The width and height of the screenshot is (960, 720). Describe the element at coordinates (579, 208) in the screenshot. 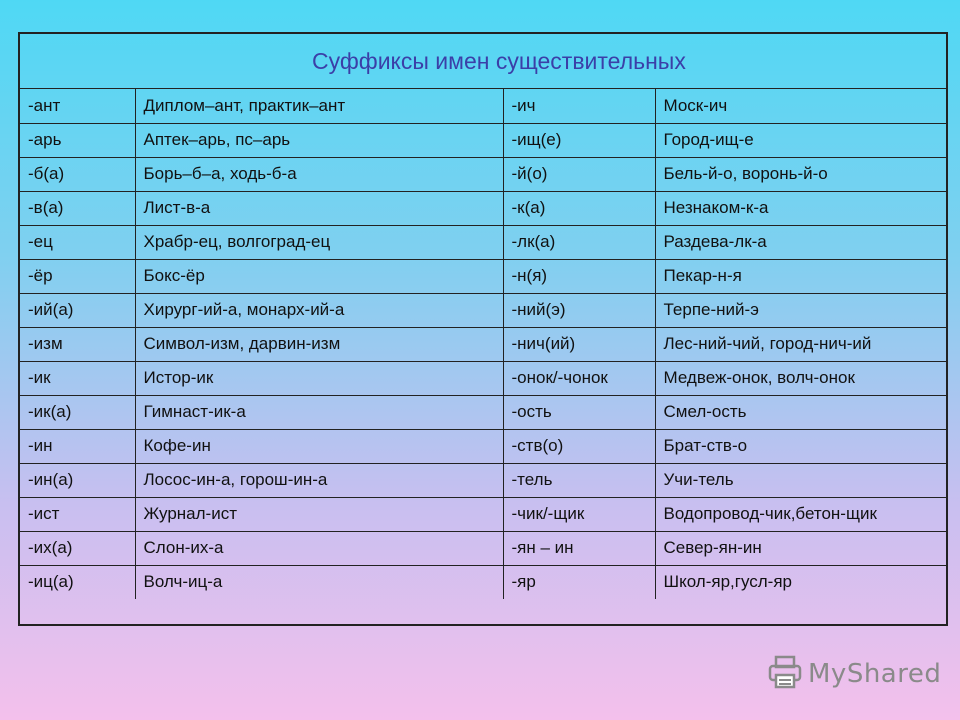

I see `suffix-cell: -к(а)` at that location.